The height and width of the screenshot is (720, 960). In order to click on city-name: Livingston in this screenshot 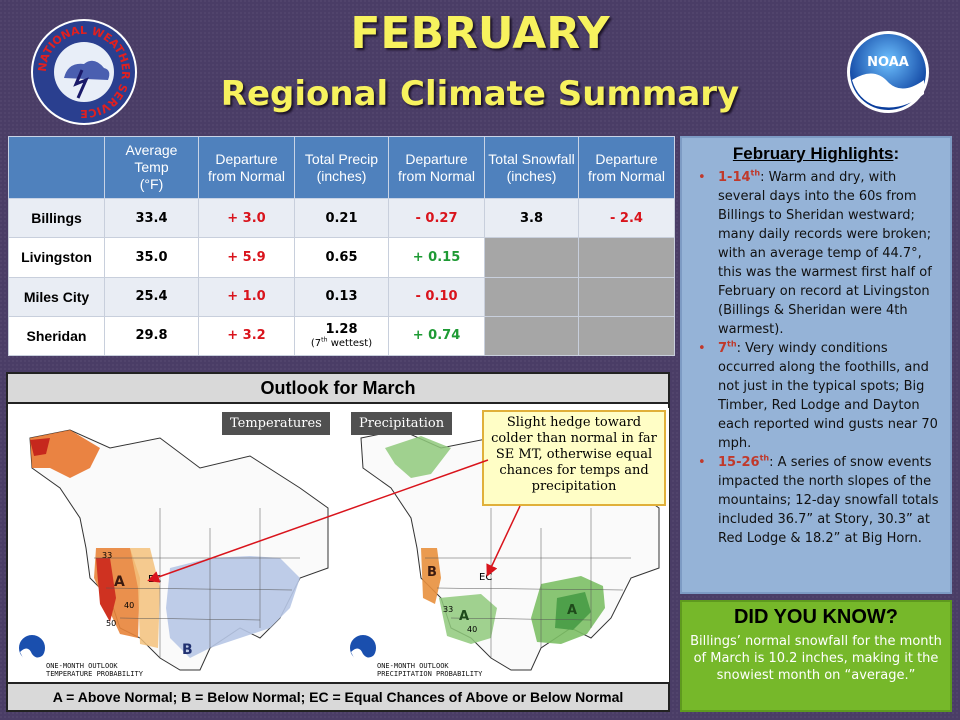, I will do `click(56, 257)`.